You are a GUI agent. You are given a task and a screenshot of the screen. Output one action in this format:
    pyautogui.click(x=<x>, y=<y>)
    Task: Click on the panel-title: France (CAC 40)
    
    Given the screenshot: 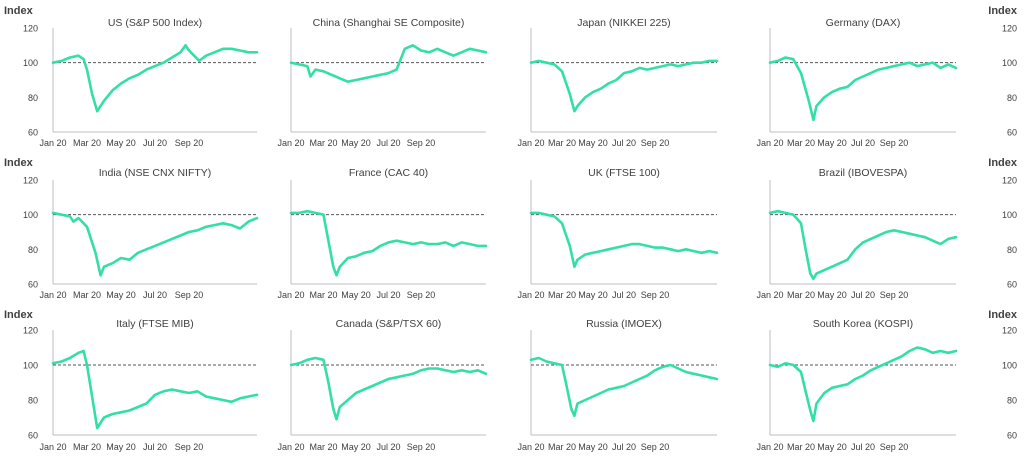 What is the action you would take?
    pyautogui.click(x=388, y=173)
    